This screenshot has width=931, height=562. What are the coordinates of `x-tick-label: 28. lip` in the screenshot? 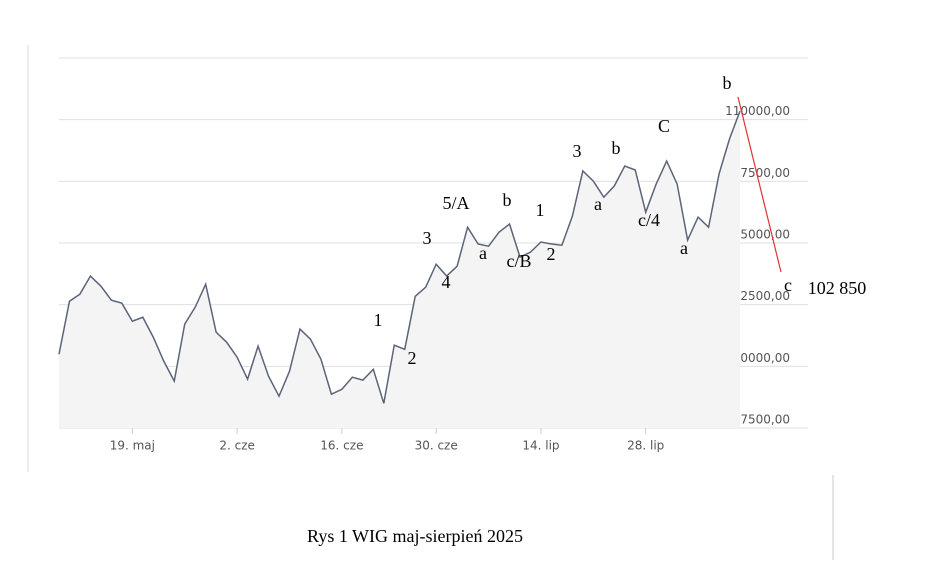 It's located at (645, 446).